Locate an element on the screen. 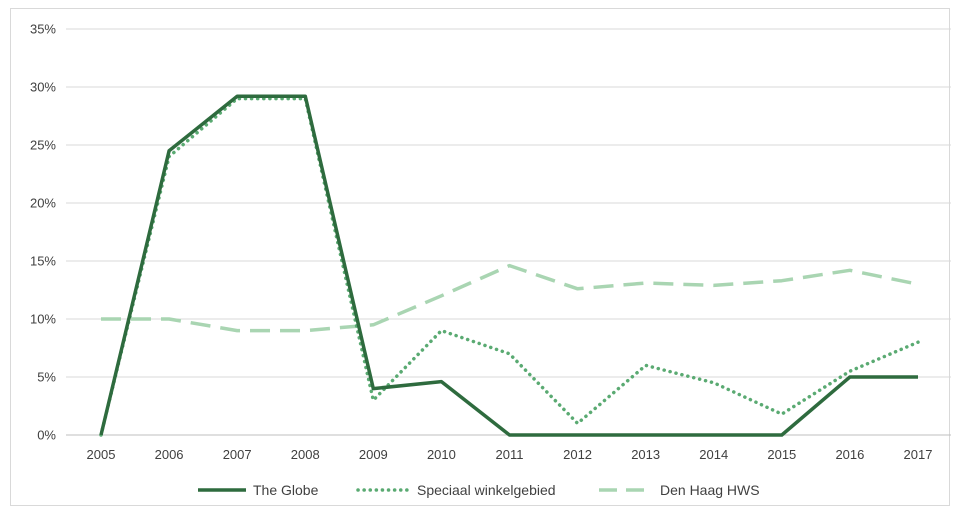 The width and height of the screenshot is (953, 508). y-tick-label: 5% is located at coordinates (46, 377).